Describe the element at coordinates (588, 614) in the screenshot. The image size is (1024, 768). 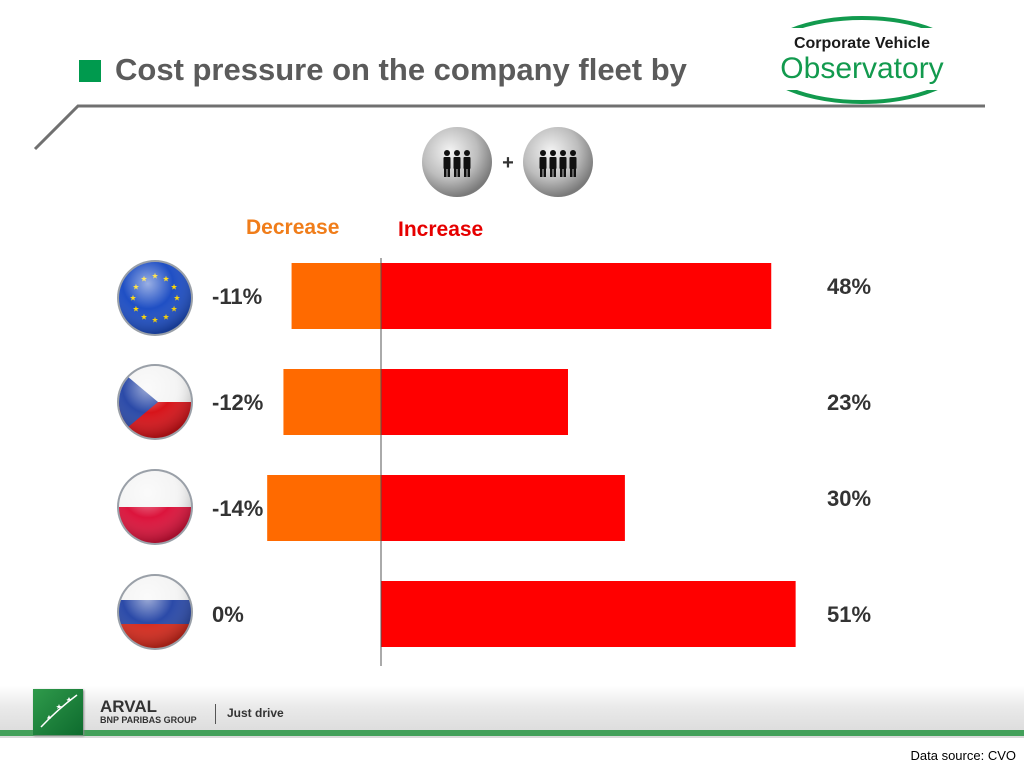
I see `bar-increase-russia` at that location.